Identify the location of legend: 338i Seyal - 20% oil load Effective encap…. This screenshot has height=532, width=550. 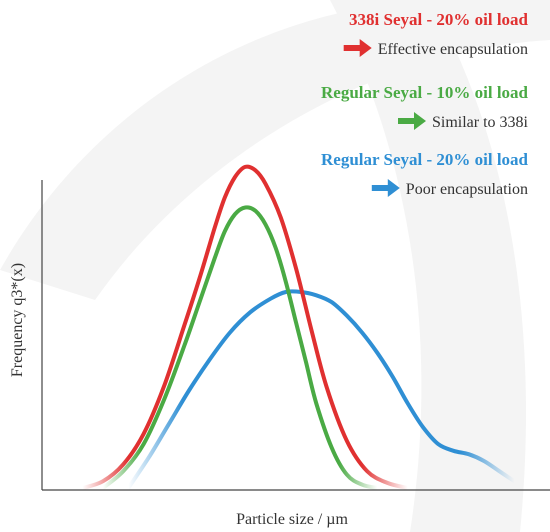
(425, 104).